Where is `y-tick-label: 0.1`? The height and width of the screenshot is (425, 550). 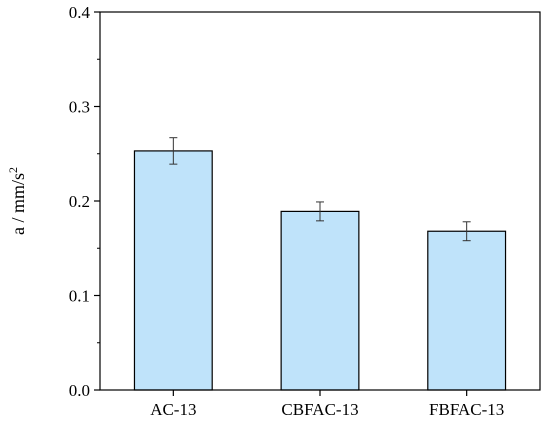 y-tick-label: 0.1 is located at coordinates (79, 296).